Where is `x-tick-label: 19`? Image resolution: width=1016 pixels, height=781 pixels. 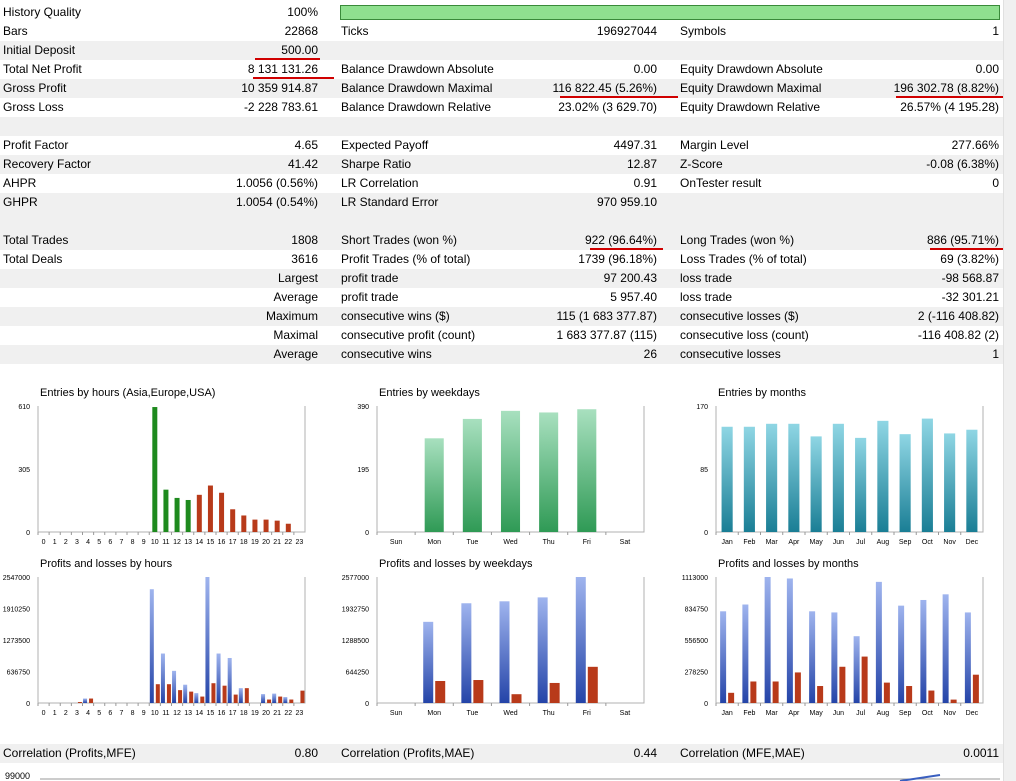
x-tick-label: 19 is located at coordinates (255, 713).